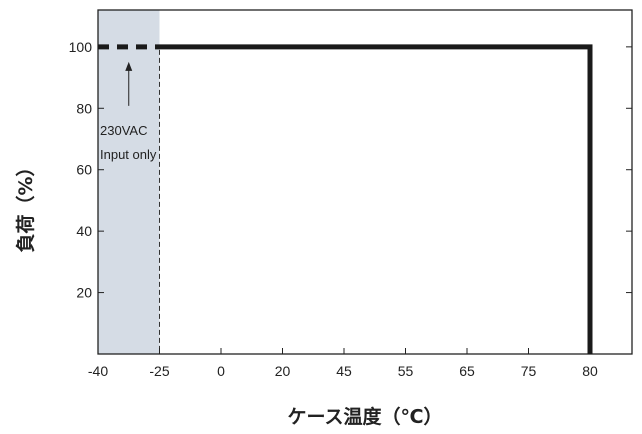  I want to click on shaded-region, so click(129, 182).